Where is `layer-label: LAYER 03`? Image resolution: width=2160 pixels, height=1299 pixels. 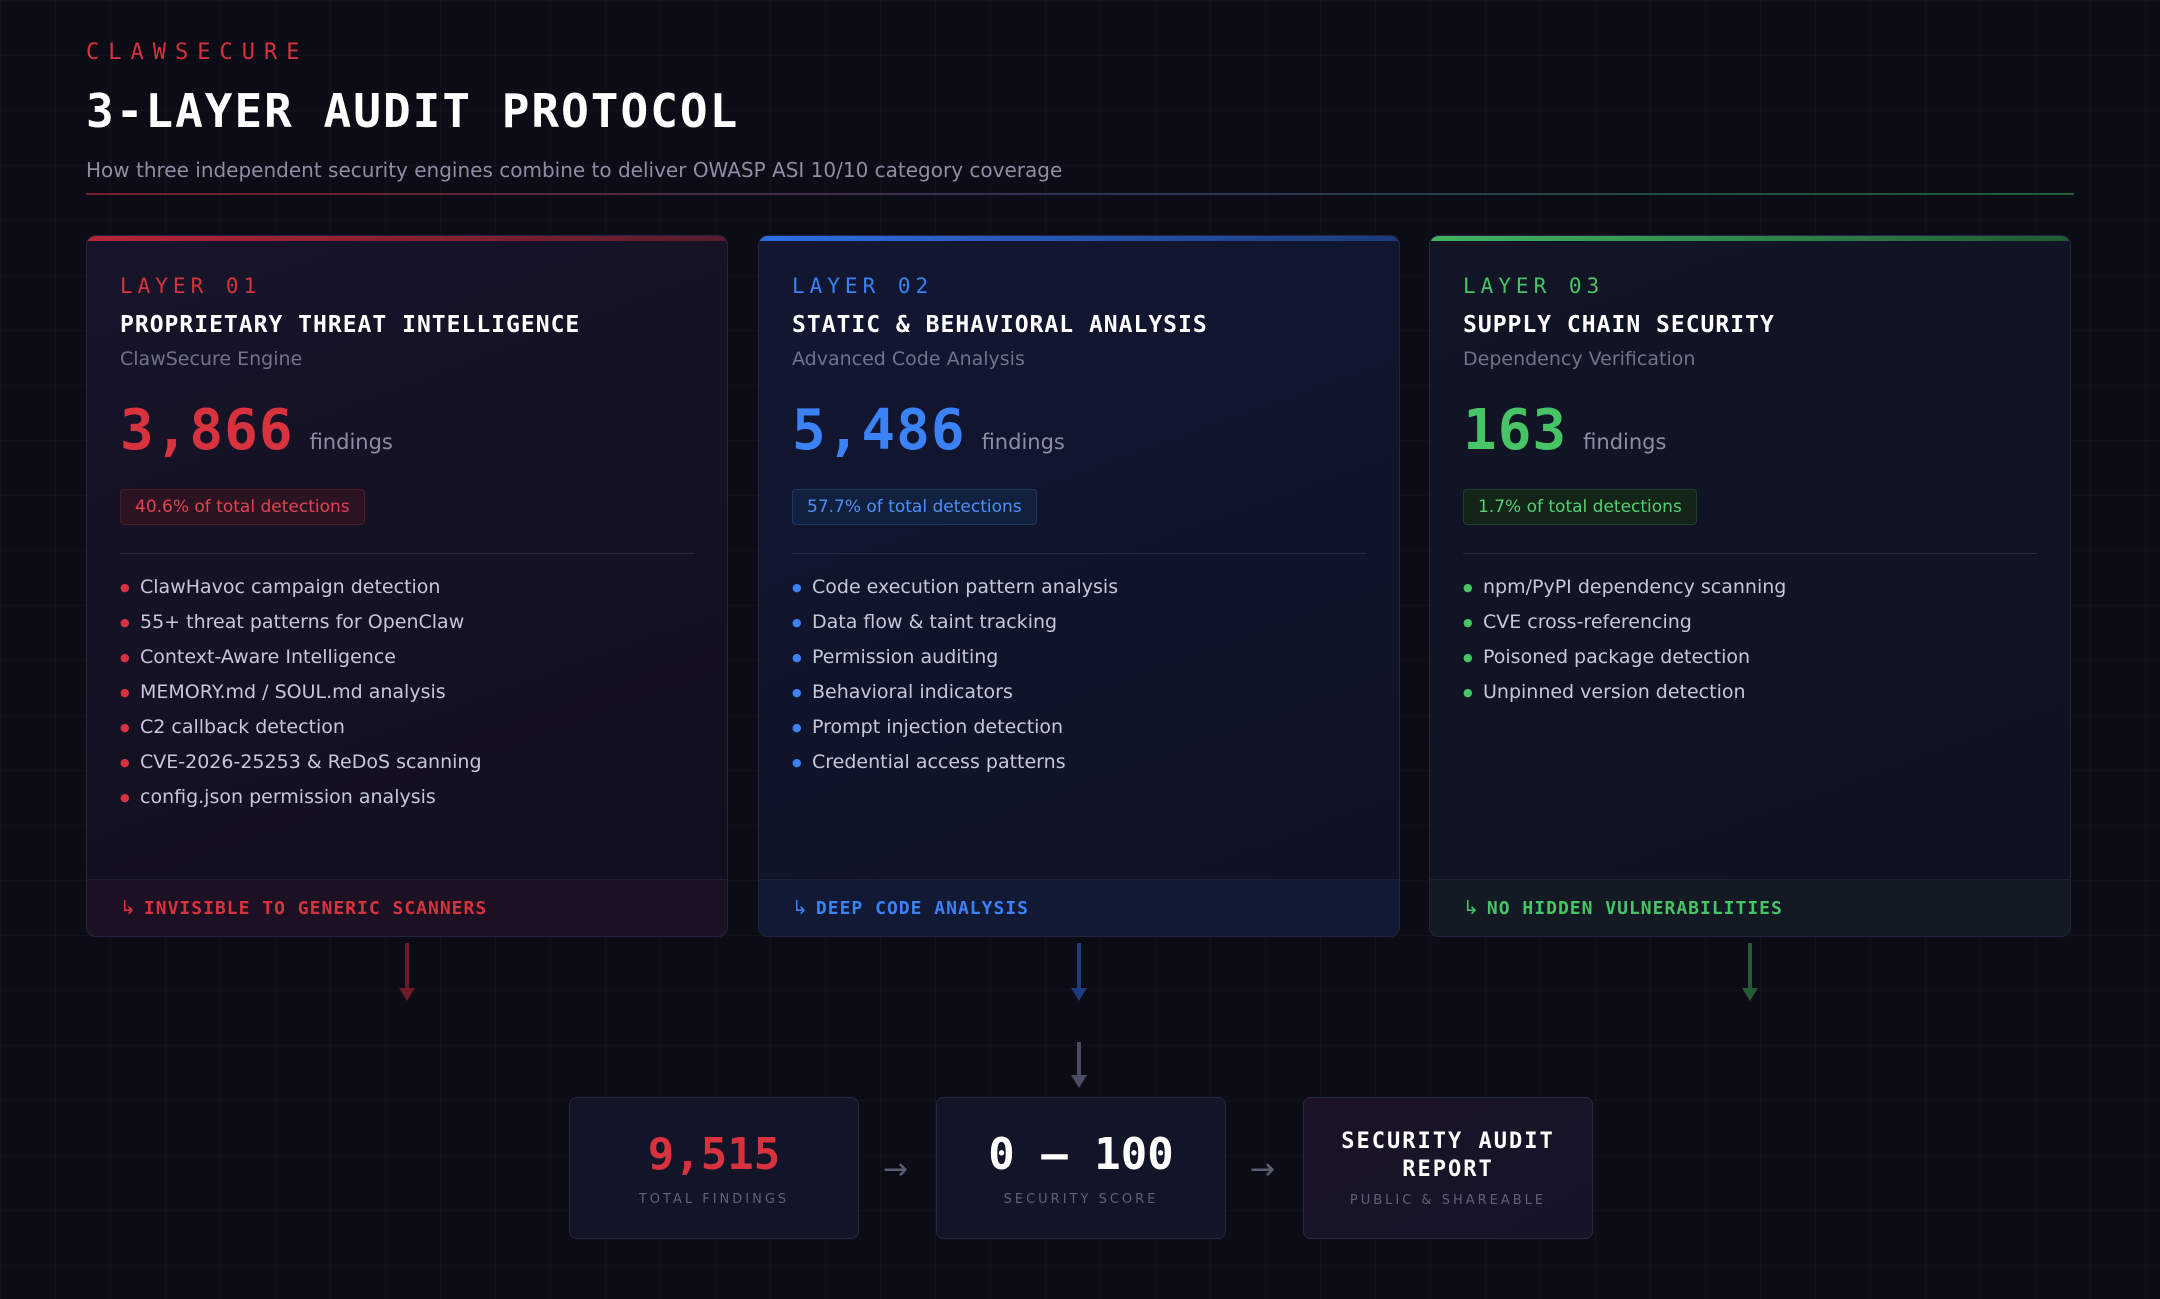
layer-label: LAYER 03 is located at coordinates (1534, 286).